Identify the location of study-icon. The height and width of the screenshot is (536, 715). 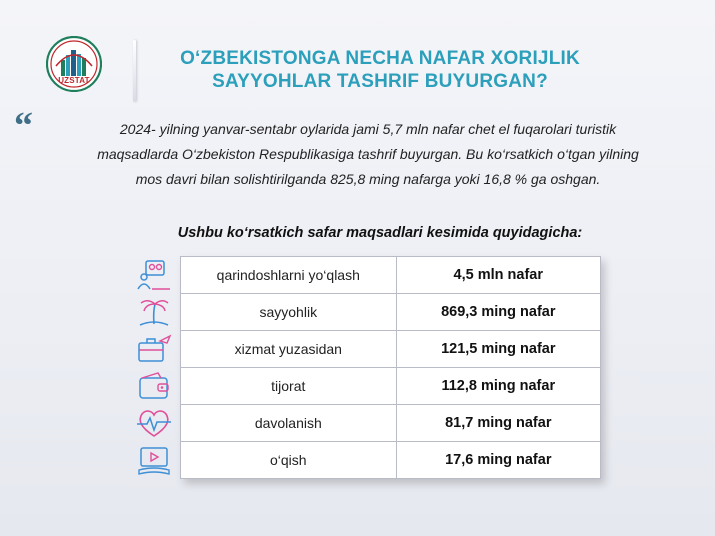
(154, 459).